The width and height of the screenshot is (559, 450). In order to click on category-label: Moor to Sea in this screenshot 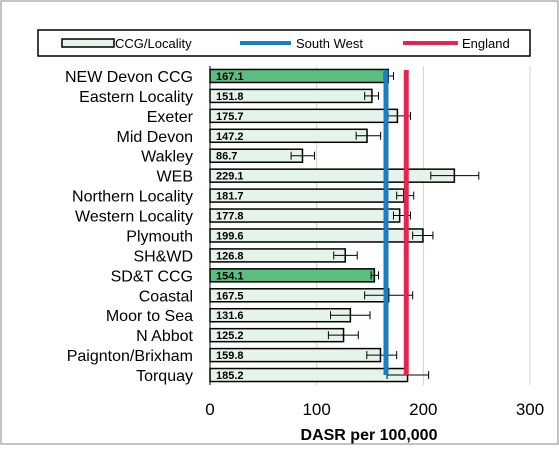, I will do `click(149, 316)`.